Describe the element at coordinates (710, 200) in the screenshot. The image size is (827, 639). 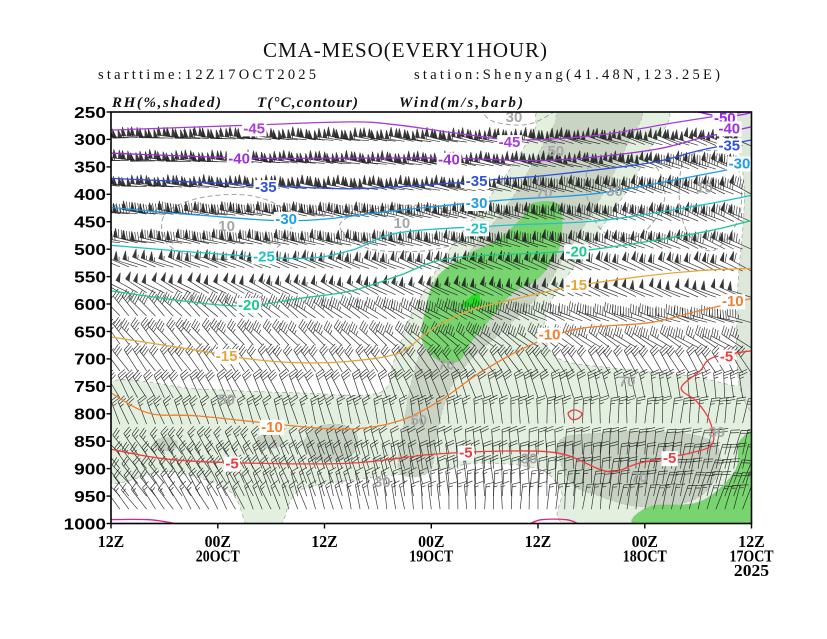
I see `rh-contour-line` at that location.